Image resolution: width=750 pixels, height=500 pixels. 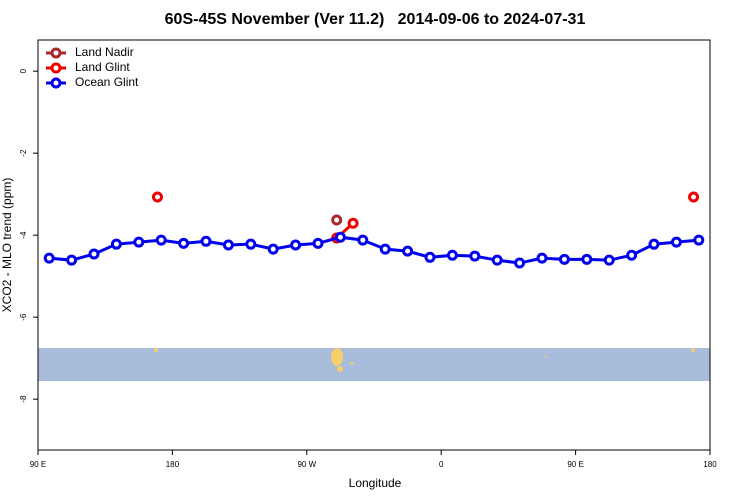 What do you see at coordinates (7, 245) in the screenshot?
I see `y-axis-label: XCO2 - MLO trend (ppm)` at bounding box center [7, 245].